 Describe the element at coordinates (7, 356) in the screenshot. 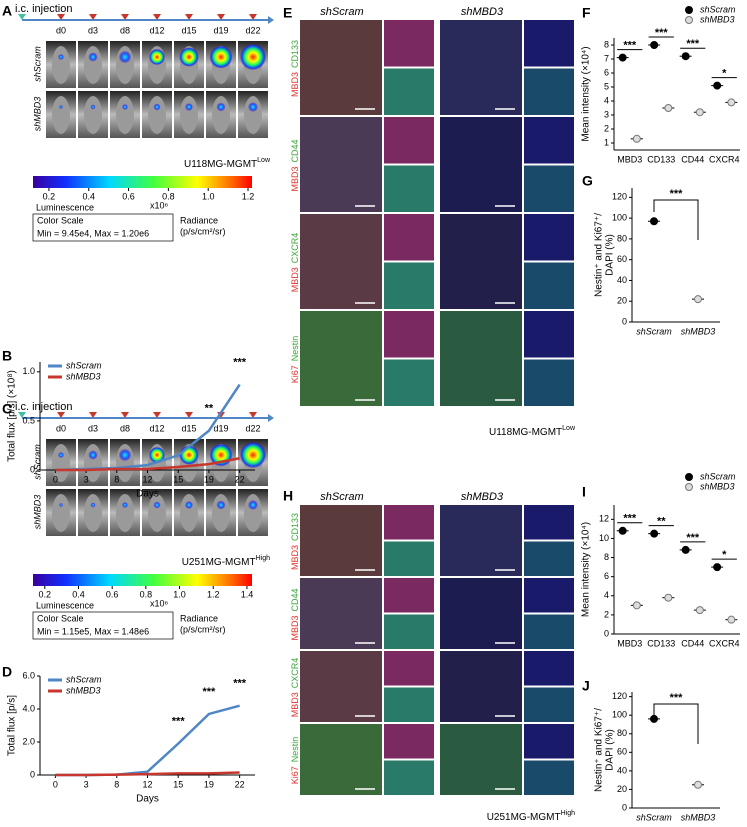

I see `panel-label: B` at that location.